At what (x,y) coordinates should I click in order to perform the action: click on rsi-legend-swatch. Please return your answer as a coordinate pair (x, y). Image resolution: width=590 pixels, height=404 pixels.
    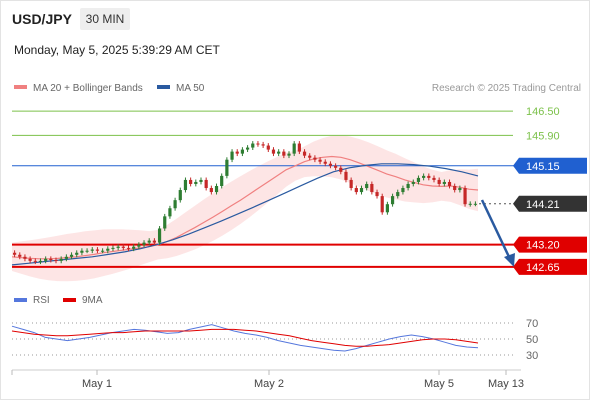
    Looking at the image, I should click on (20, 300).